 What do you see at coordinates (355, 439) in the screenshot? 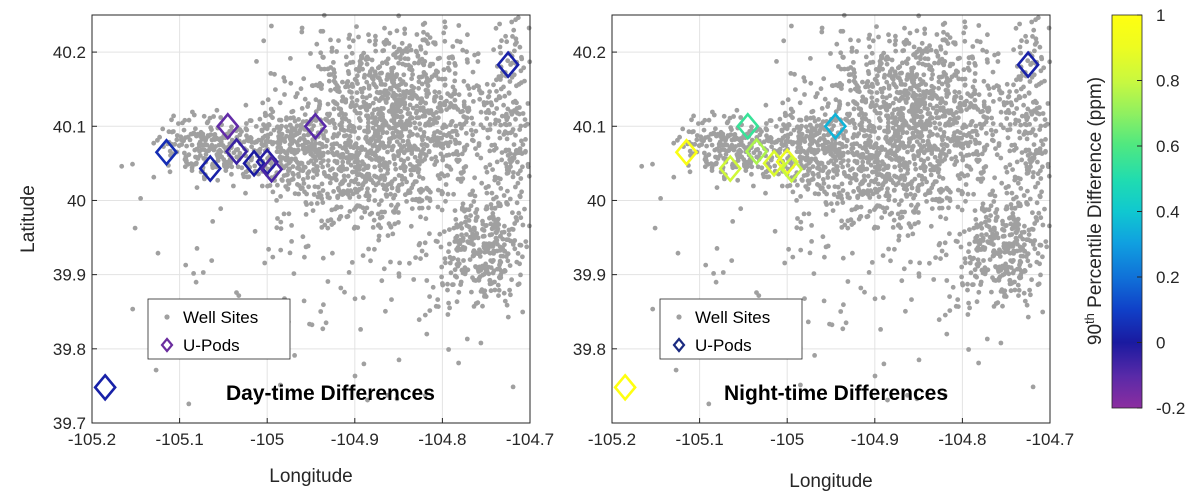
I see `x-tick-label: -104.9` at bounding box center [355, 439].